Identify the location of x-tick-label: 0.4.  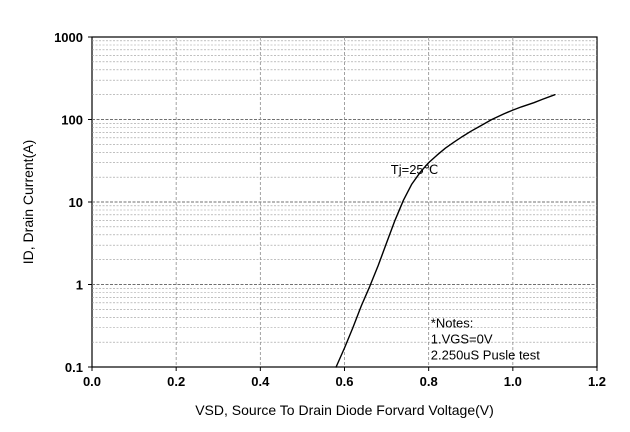
(260, 381).